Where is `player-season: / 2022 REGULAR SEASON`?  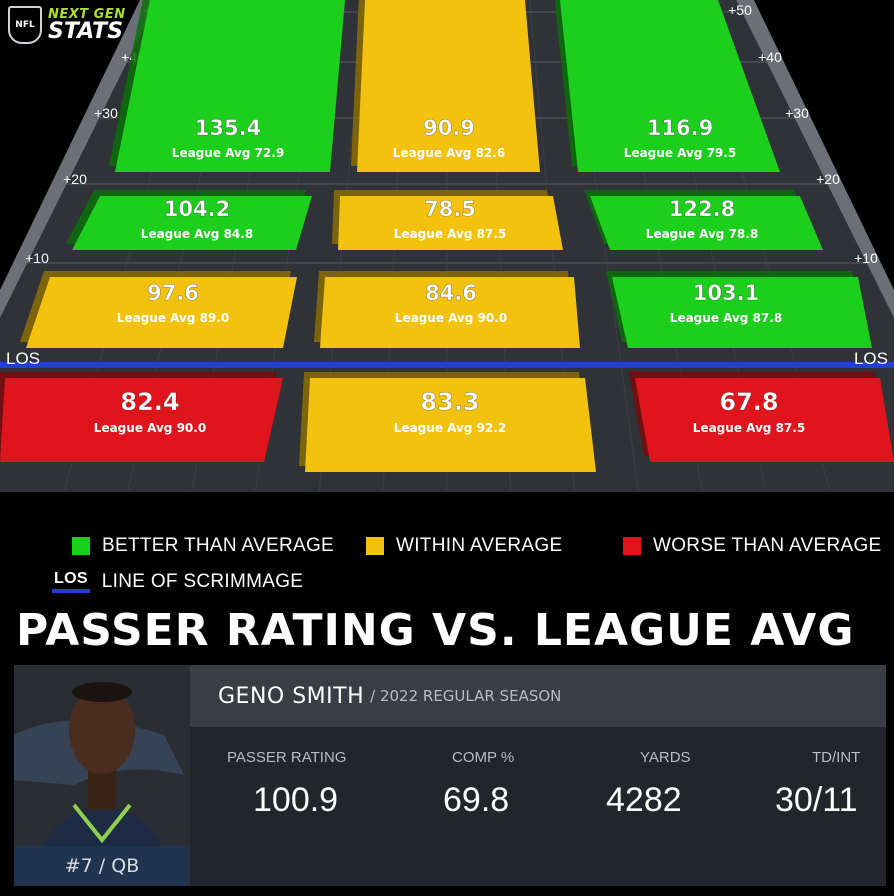 player-season: / 2022 REGULAR SEASON is located at coordinates (466, 696).